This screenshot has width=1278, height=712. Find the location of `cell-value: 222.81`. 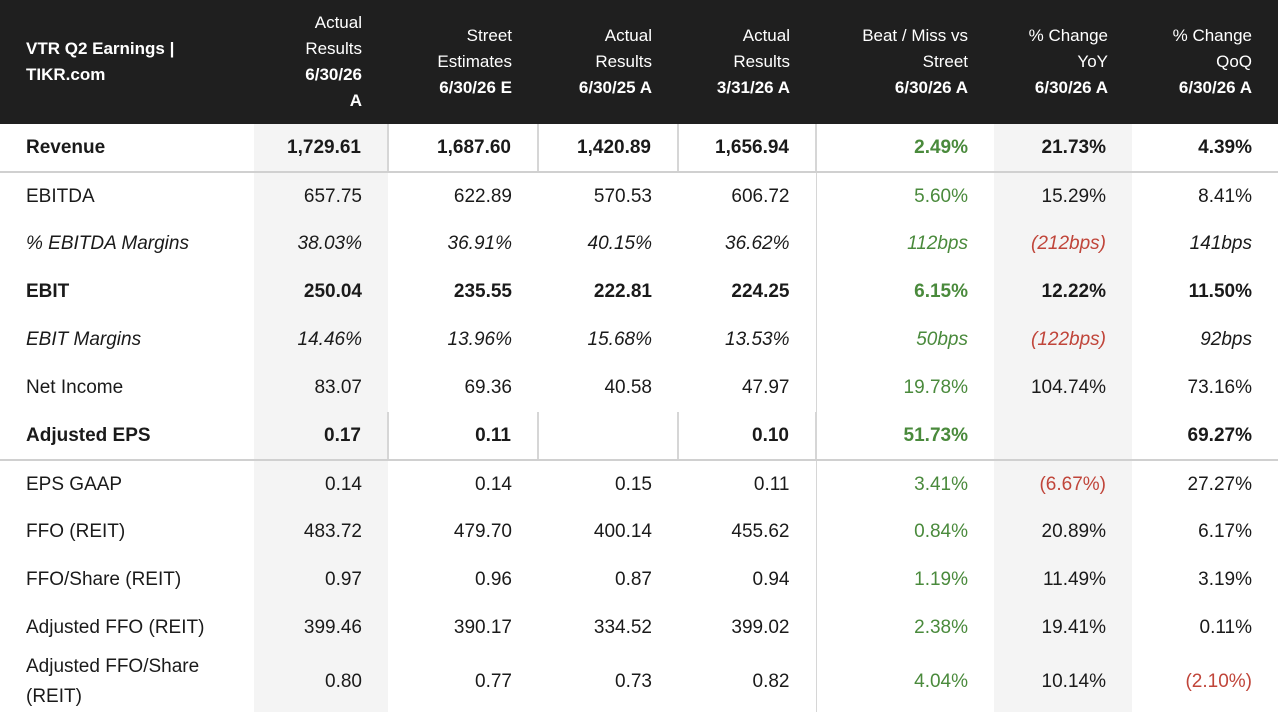

cell-value: 222.81 is located at coordinates (622, 291).